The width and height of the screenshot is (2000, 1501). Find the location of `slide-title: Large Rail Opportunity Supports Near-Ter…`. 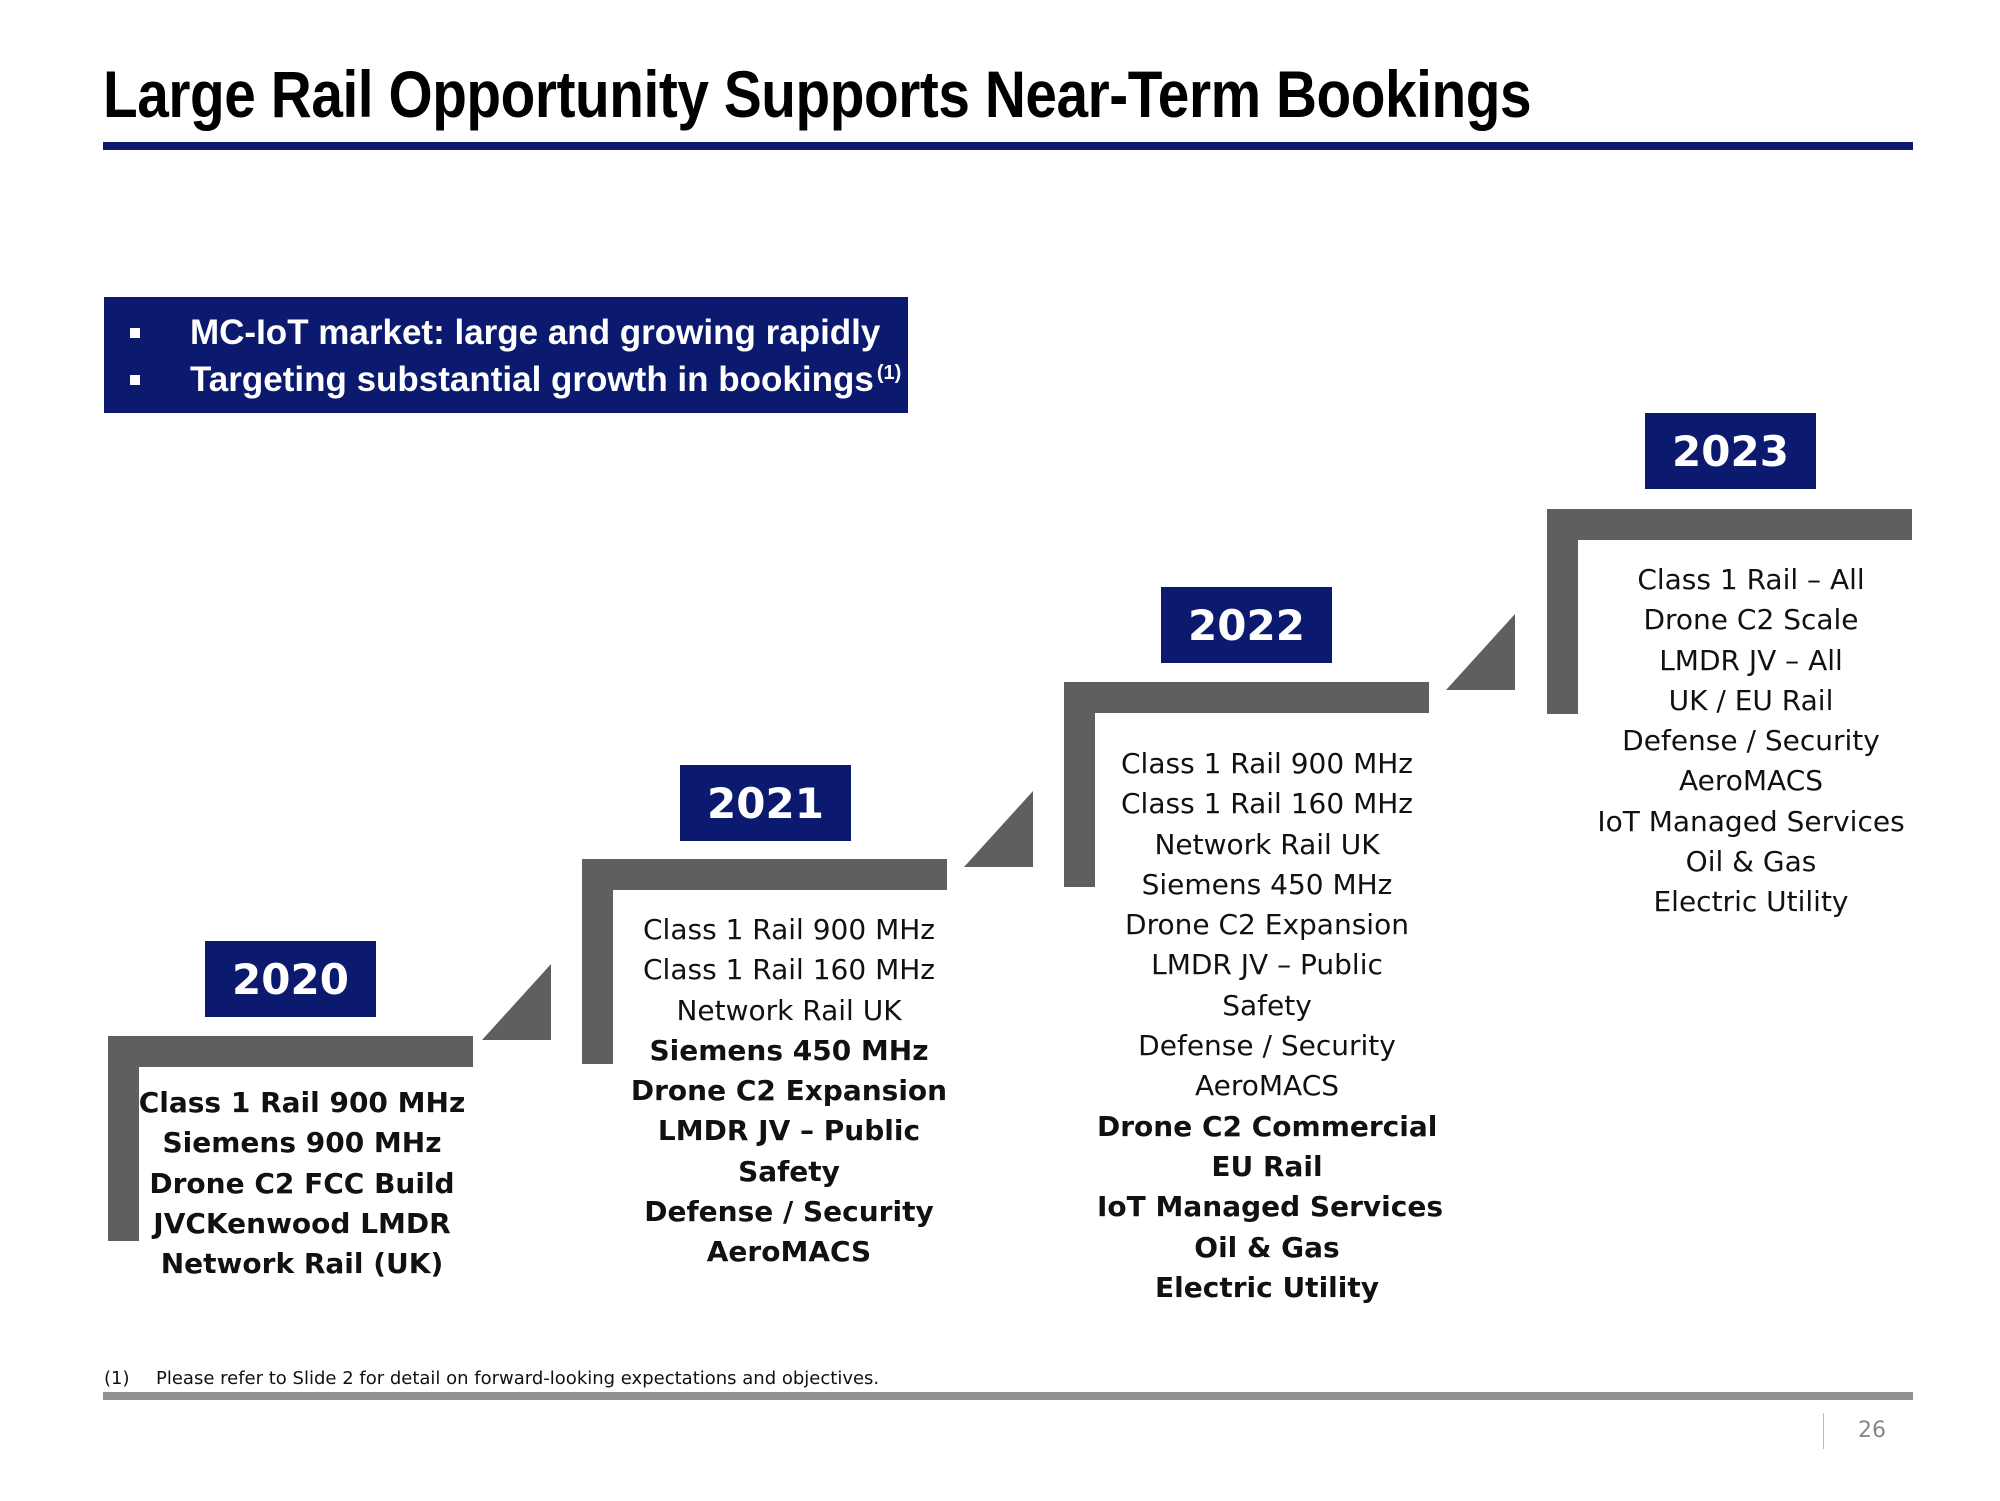

slide-title: Large Rail Opportunity Supports Near-Ter… is located at coordinates (817, 94).